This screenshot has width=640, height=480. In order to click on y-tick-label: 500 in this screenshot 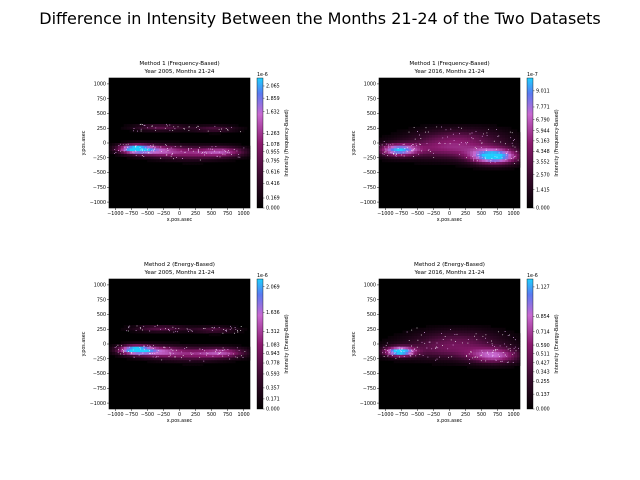, I will do `click(371, 114)`.